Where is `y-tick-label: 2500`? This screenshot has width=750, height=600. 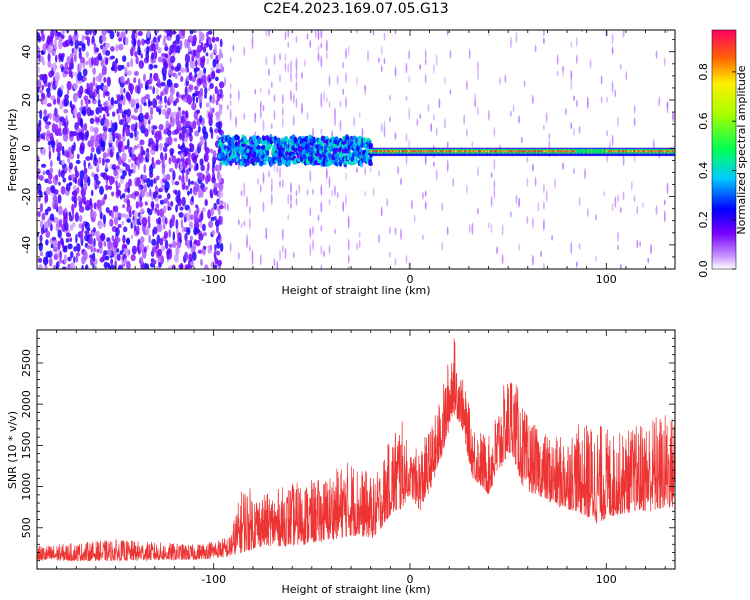 y-tick-label: 2500 is located at coordinates (26, 363).